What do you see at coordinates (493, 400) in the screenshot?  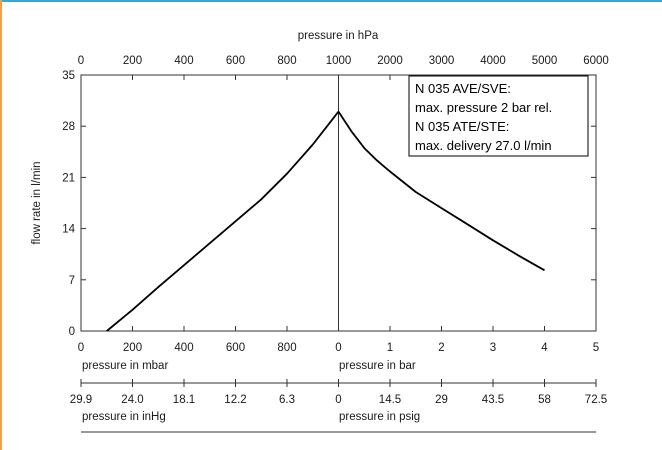 I see `bottom-axis-2-tick-label: 43.5` at bounding box center [493, 400].